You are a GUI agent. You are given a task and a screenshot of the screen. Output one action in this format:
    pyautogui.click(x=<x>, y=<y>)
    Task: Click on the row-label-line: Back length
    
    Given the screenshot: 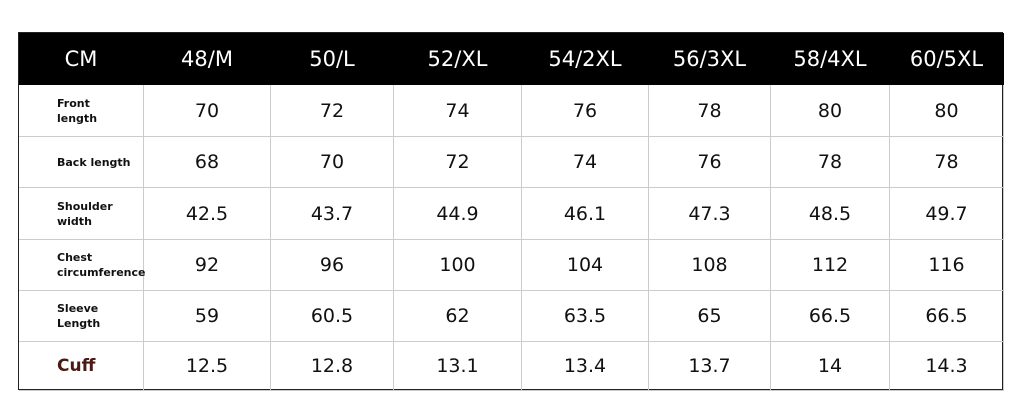 What is the action you would take?
    pyautogui.click(x=94, y=162)
    